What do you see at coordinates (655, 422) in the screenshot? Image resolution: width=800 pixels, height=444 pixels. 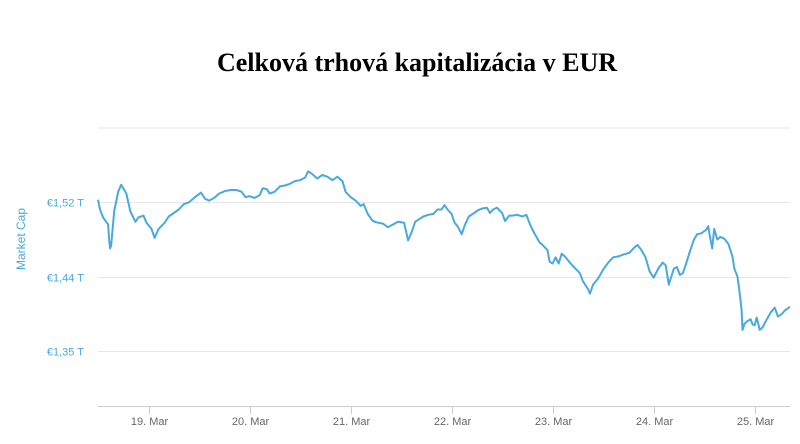 I see `x-tick-label: 24. Mar` at bounding box center [655, 422].